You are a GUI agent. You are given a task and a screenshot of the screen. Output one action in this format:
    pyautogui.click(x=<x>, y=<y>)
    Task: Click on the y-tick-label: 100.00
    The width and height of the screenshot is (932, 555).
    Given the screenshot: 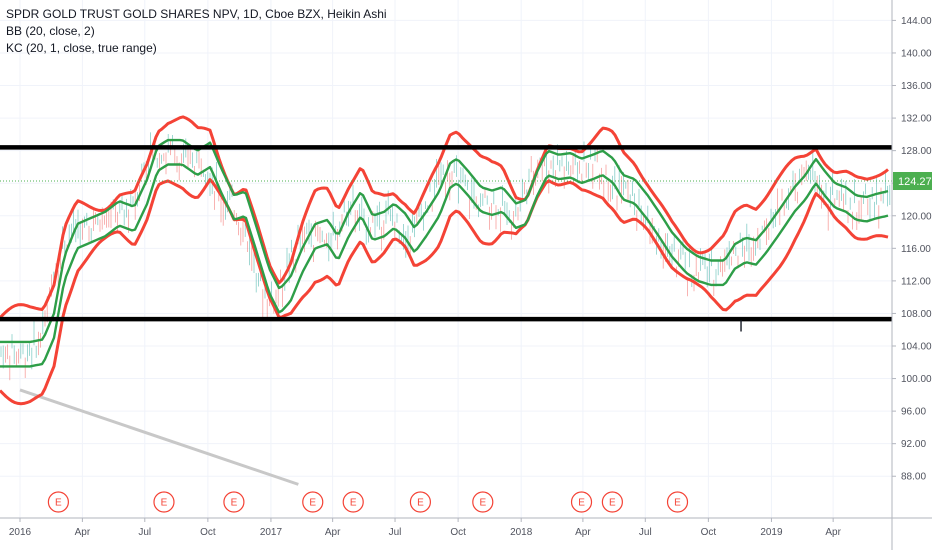 What is the action you would take?
    pyautogui.click(x=916, y=379)
    